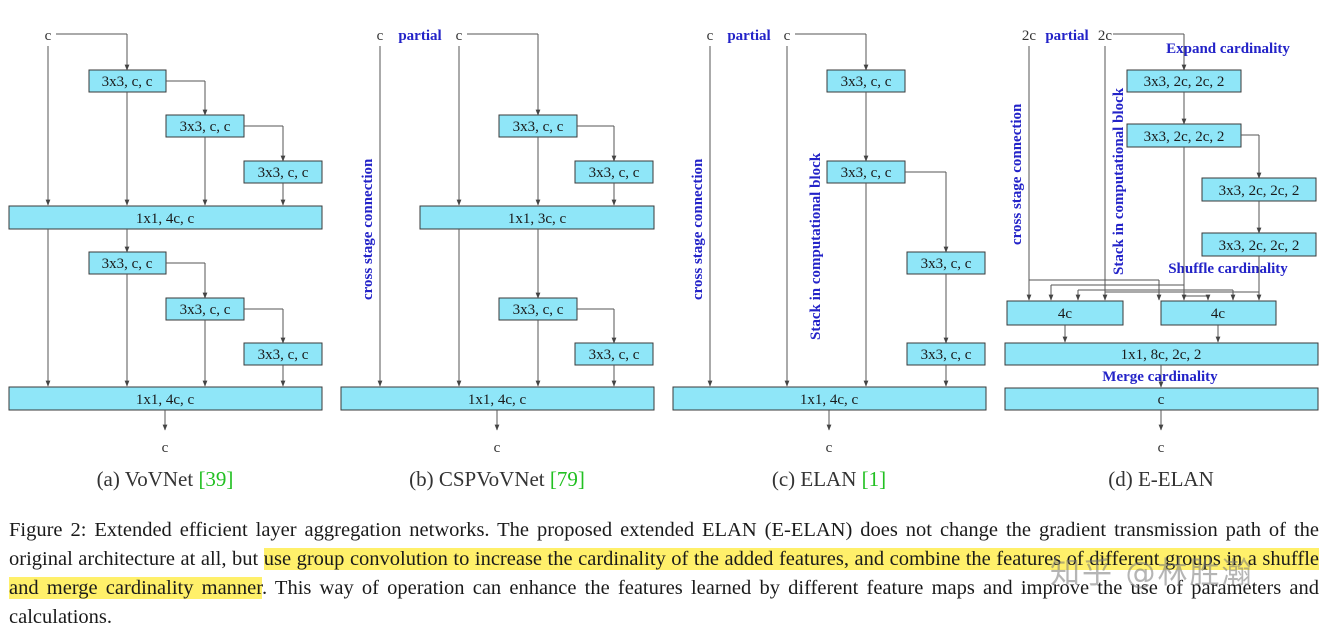 This screenshot has width=1335, height=632. I want to click on eelan-group-1-label: 4c, so click(1065, 314).